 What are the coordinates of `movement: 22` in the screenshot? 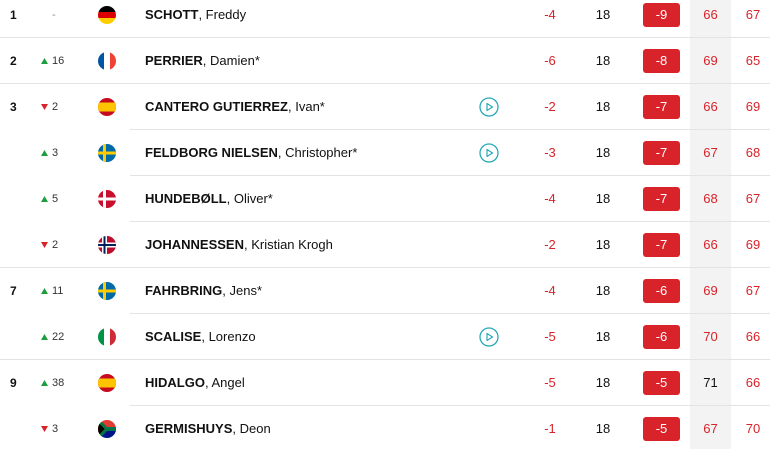 It's located at (52, 337).